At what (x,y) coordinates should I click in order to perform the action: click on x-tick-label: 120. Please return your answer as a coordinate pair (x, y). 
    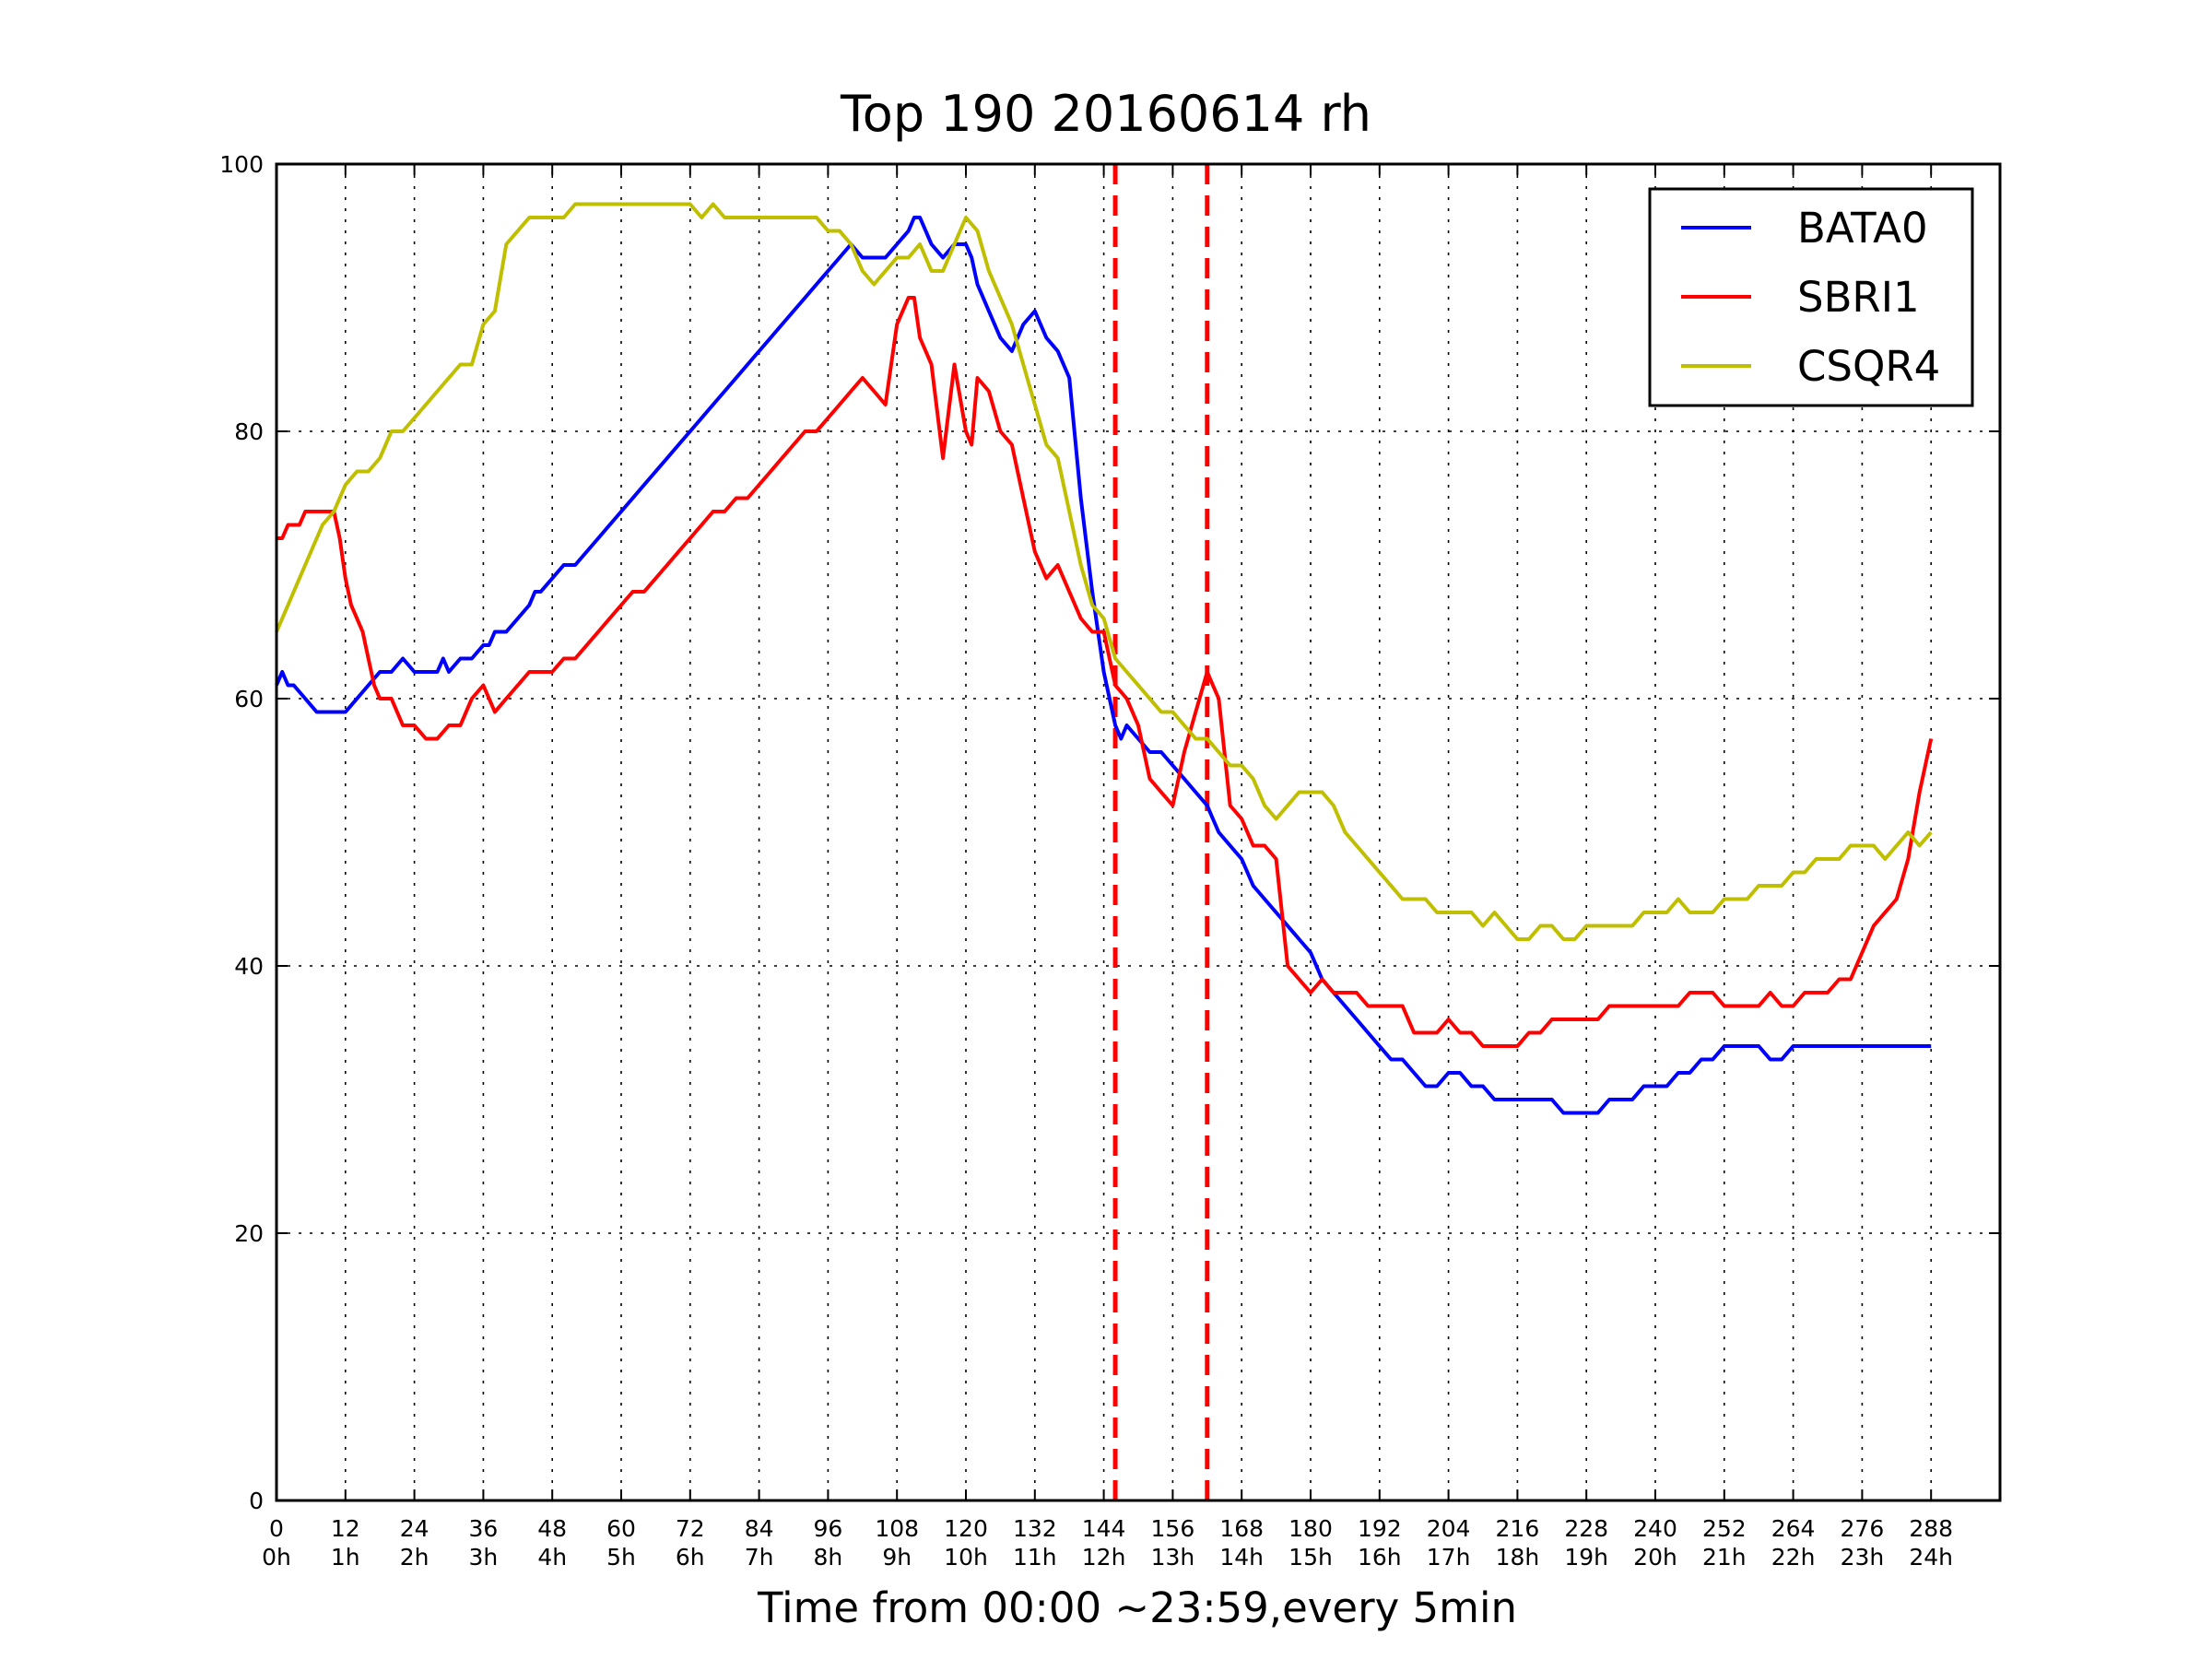
    Looking at the image, I should click on (966, 1528).